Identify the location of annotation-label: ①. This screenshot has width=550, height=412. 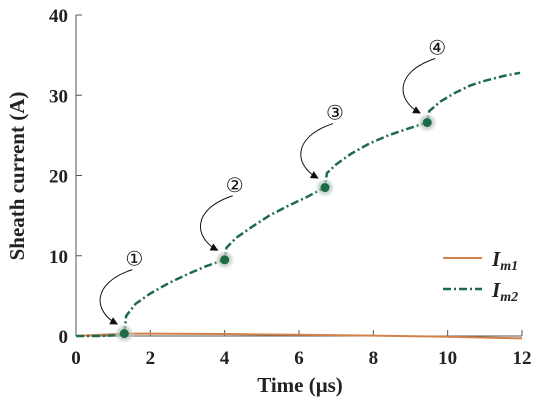
(134, 259).